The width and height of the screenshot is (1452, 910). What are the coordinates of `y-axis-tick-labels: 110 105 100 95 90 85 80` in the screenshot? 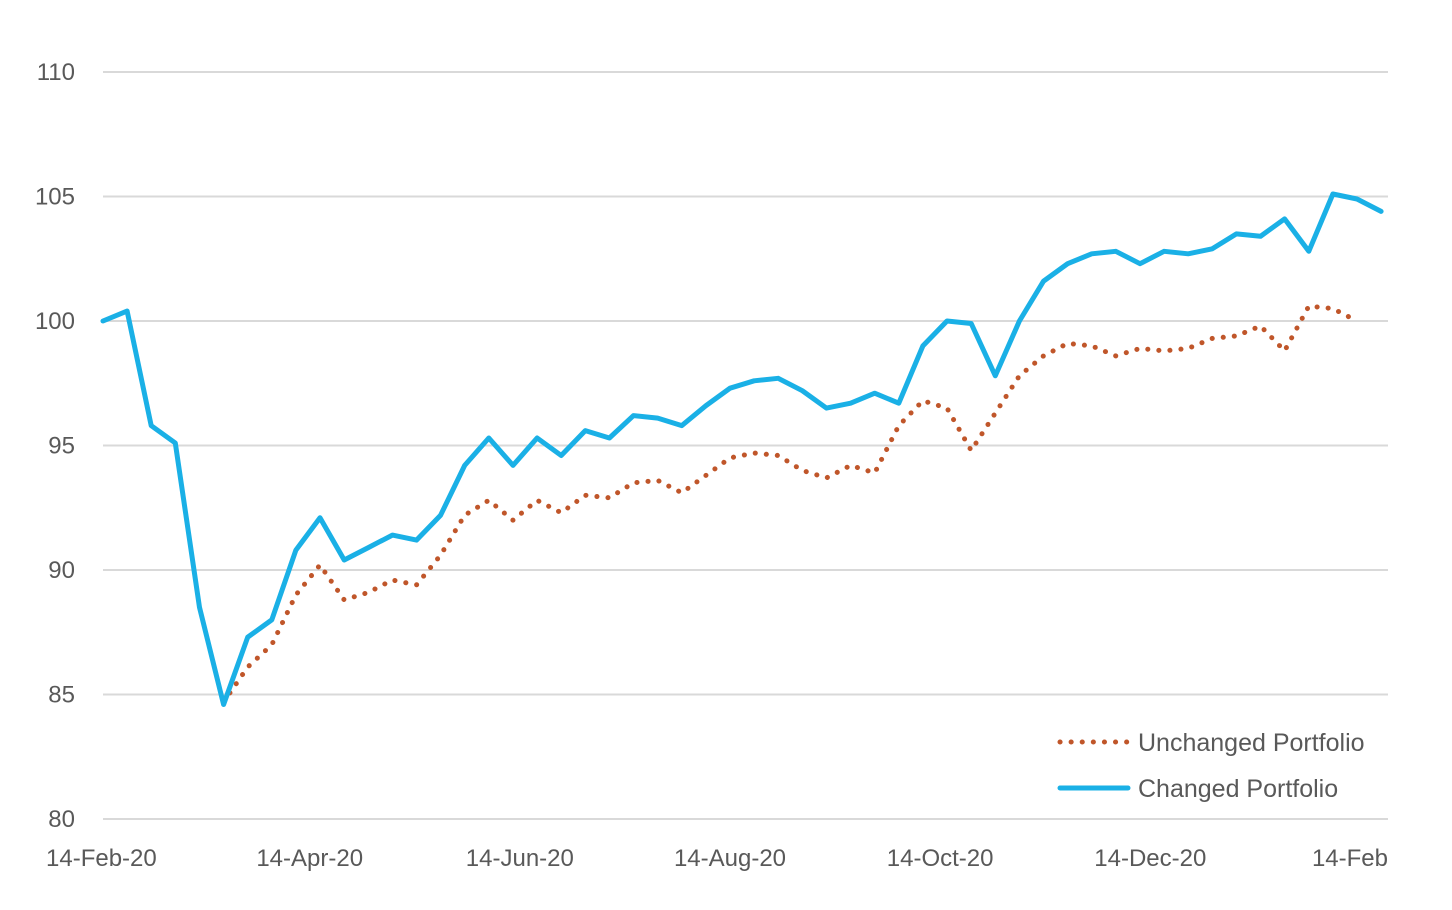 It's located at (55, 446).